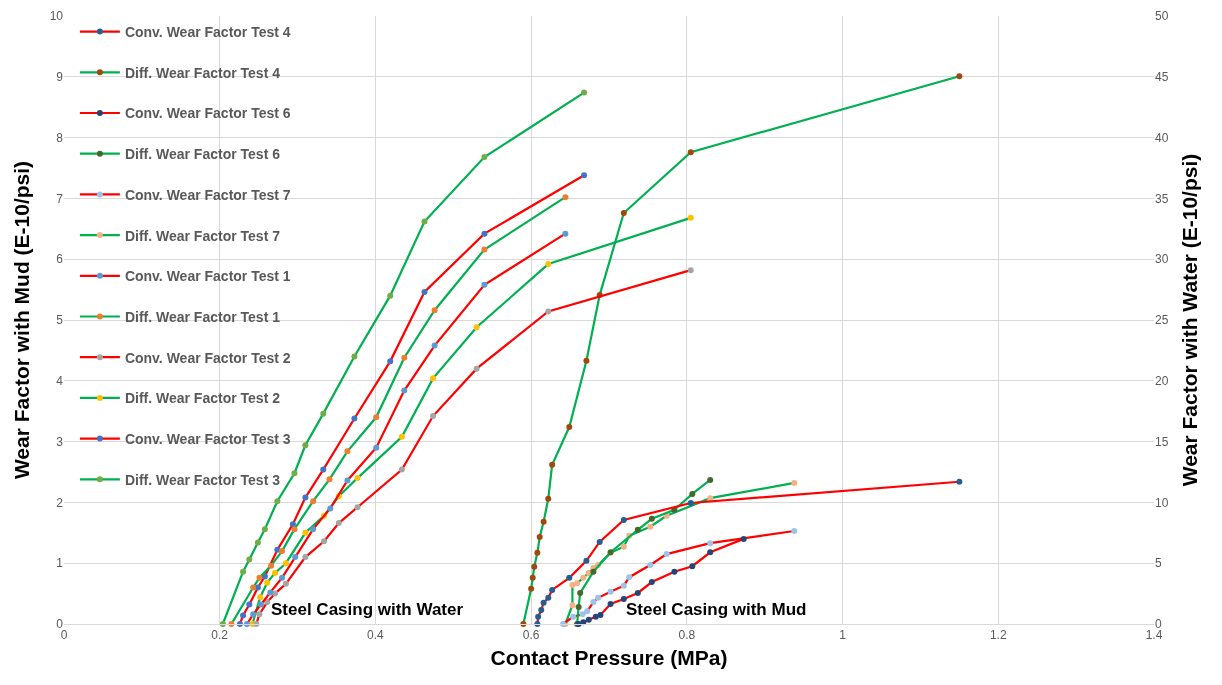 This screenshot has height=685, width=1222. What do you see at coordinates (202, 72) in the screenshot?
I see `legend-label: Diff. Wear Factor Test 4` at bounding box center [202, 72].